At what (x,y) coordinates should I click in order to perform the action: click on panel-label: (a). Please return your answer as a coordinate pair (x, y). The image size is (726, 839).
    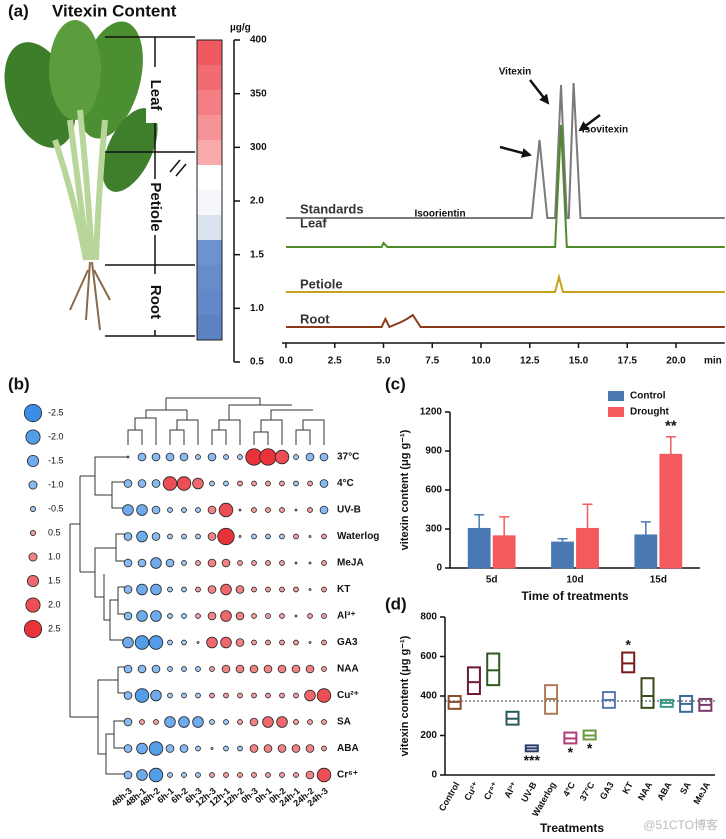
    Looking at the image, I should click on (18, 10).